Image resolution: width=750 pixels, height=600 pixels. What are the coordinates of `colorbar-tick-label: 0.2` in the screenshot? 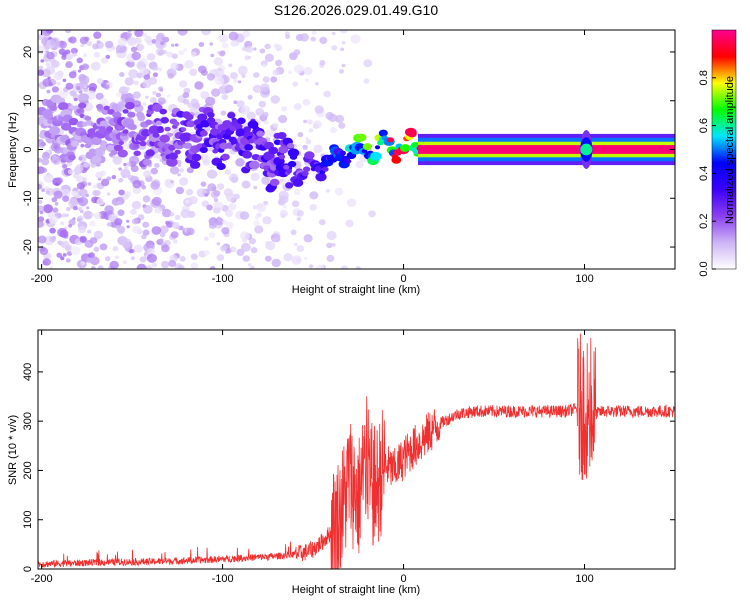 It's located at (704, 221).